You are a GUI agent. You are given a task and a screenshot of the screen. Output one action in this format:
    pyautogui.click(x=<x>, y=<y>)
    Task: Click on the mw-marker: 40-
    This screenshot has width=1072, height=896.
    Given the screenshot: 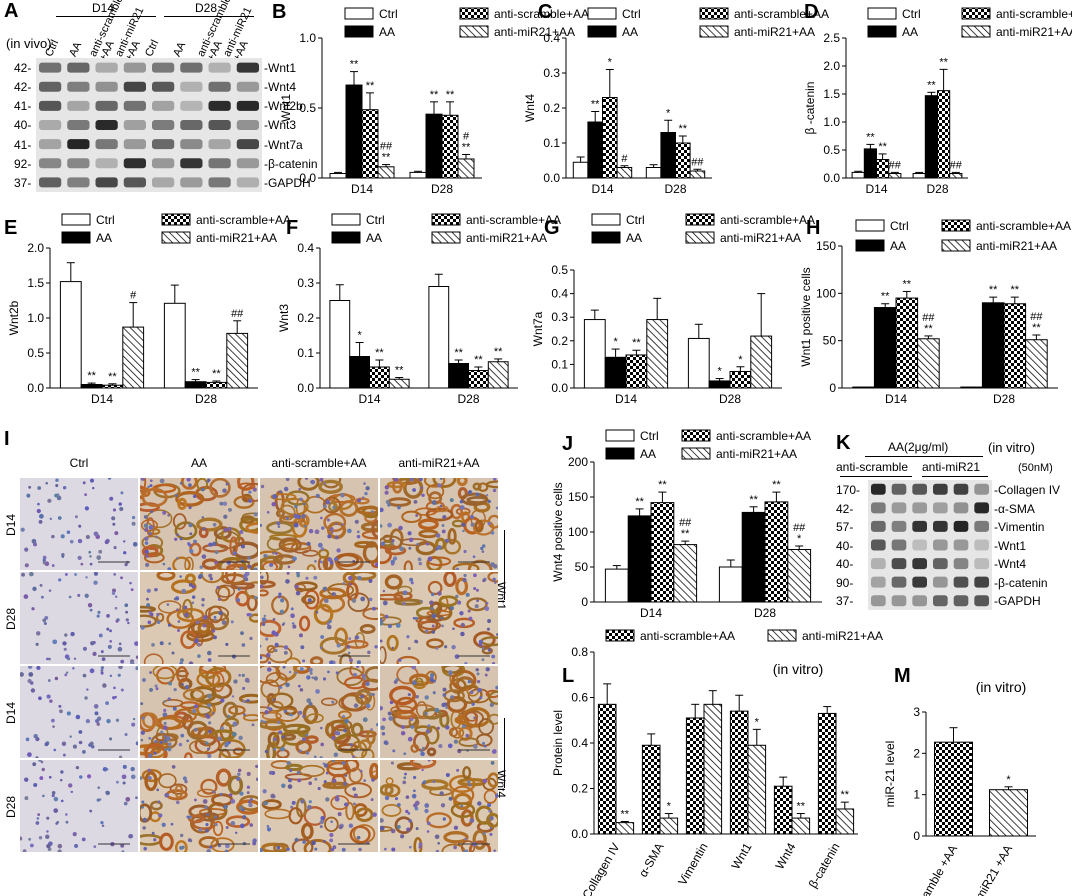 What is the action you would take?
    pyautogui.click(x=23, y=125)
    